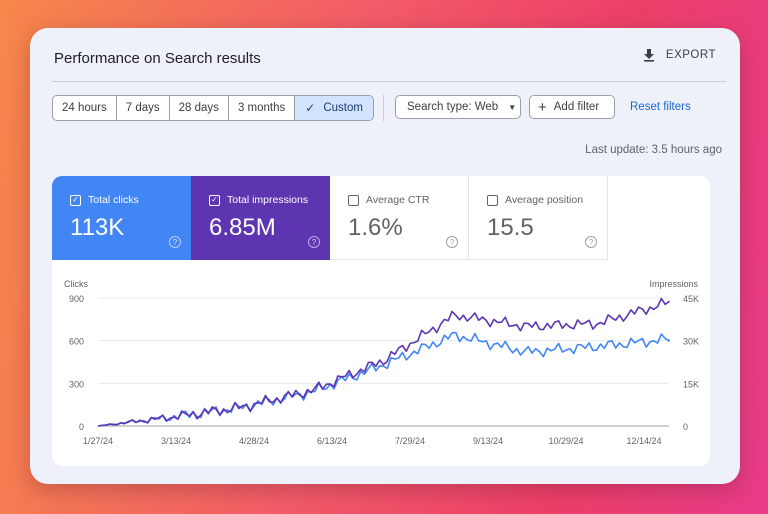 The width and height of the screenshot is (768, 514). Describe the element at coordinates (565, 441) in the screenshot. I see `x-tick-label: 10/29/24` at that location.